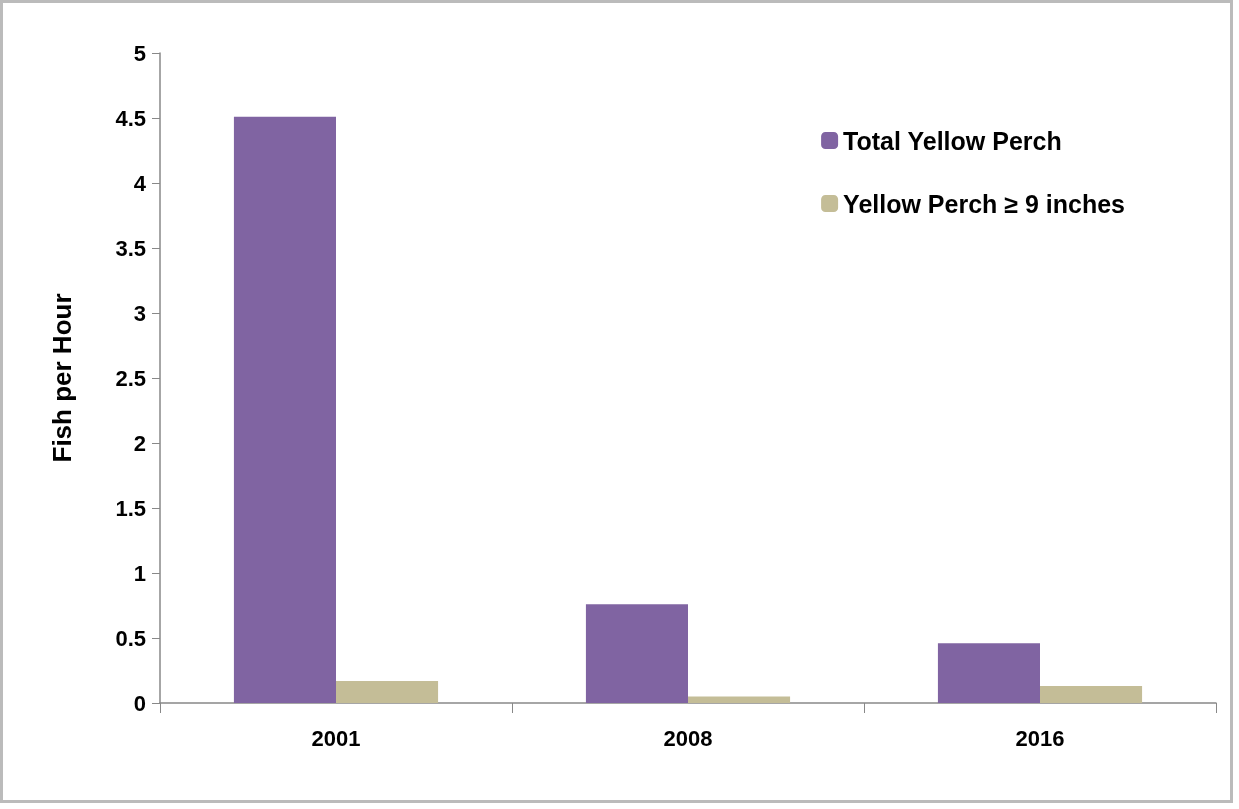  I want to click on y-axis-title: Fish per Hour, so click(62, 378).